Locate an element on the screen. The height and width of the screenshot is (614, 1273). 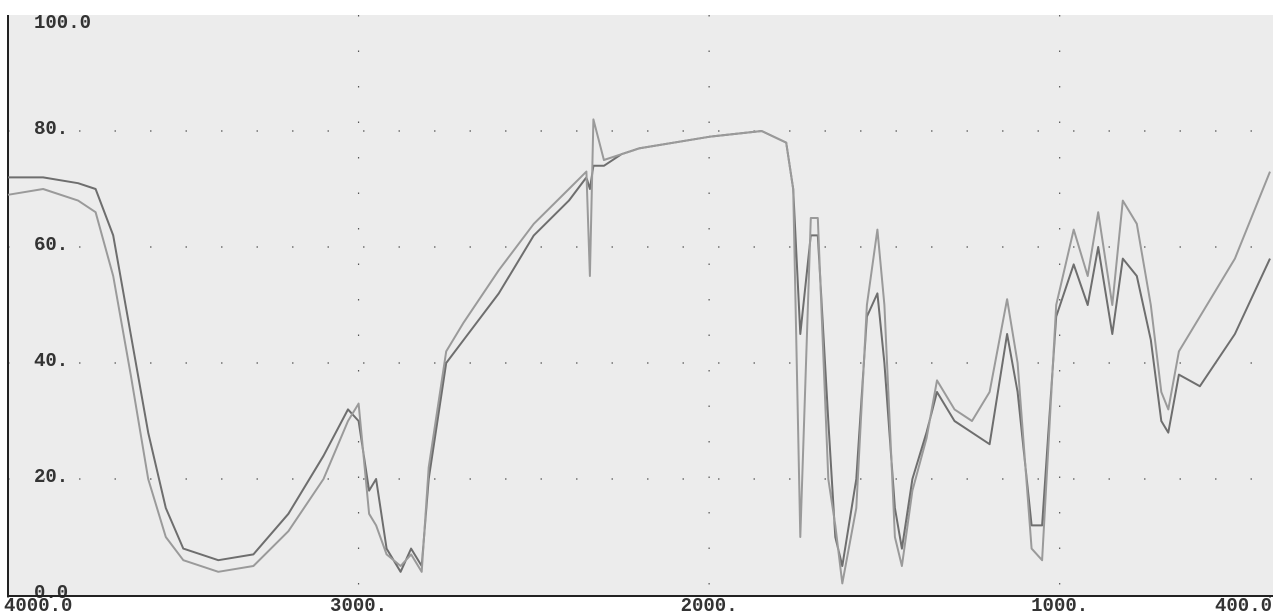
x-tick-label: 2000. is located at coordinates (709, 604).